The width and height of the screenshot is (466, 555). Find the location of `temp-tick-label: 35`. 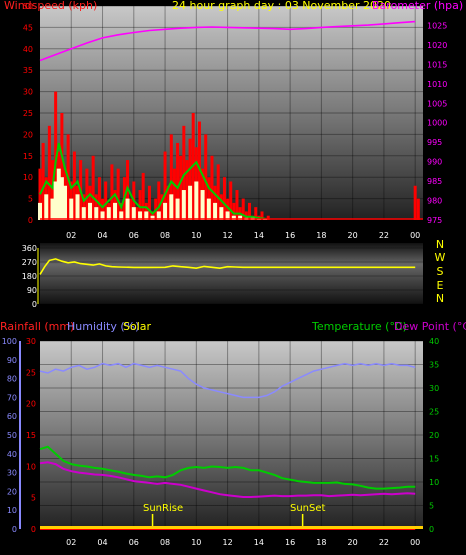

temp-tick-label: 35 is located at coordinates (434, 365).